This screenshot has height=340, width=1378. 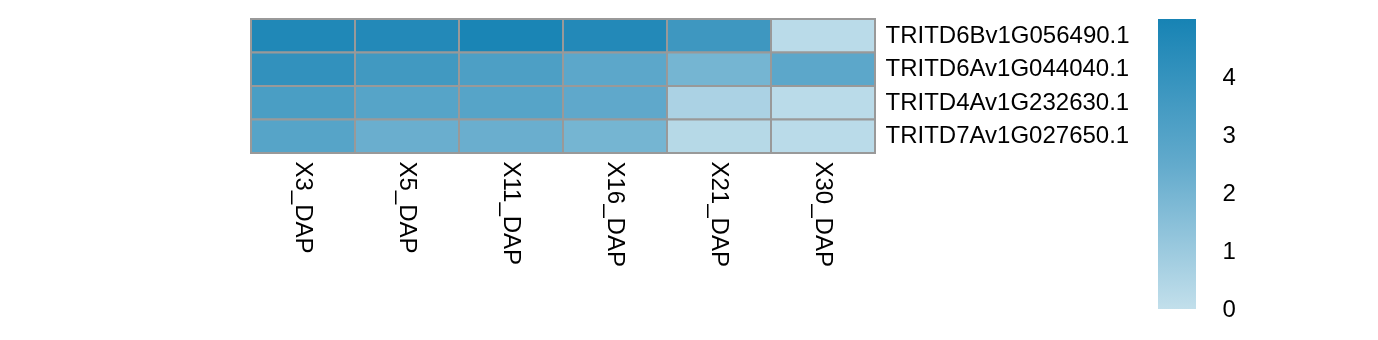 I want to click on x-tick-label: X16_DAP, so click(x=616, y=214).